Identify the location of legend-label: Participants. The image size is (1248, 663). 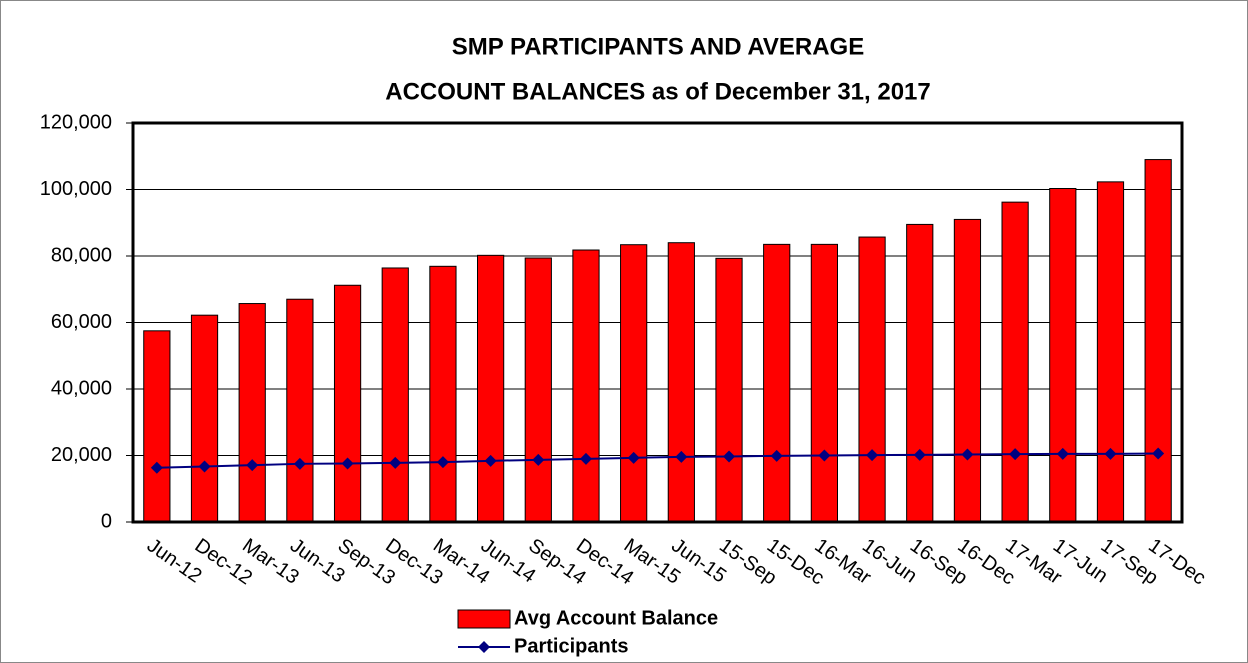
(571, 646).